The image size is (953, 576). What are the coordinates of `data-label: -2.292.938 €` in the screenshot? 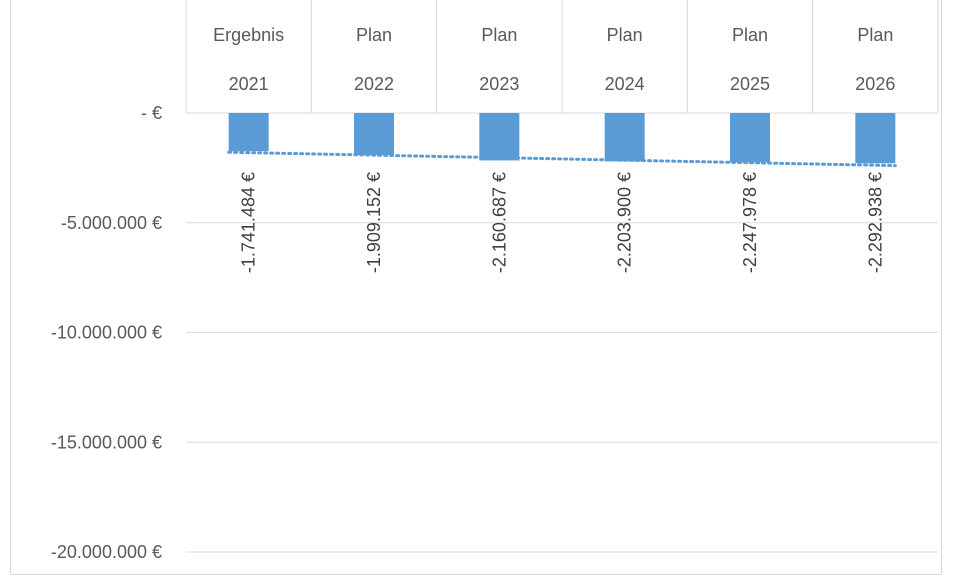 It's located at (875, 222).